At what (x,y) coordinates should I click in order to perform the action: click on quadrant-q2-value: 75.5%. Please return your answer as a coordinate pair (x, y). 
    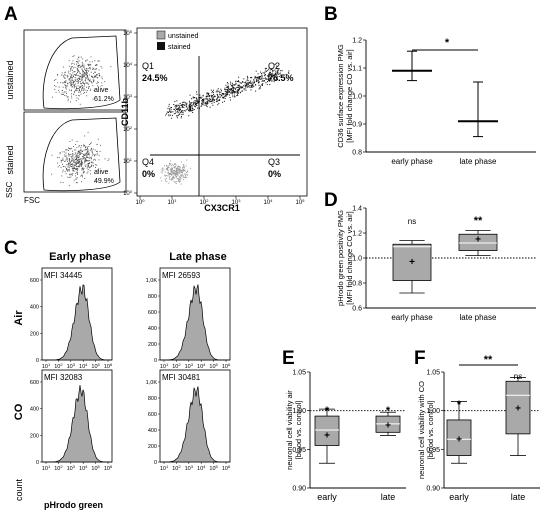
    Looking at the image, I should click on (281, 78).